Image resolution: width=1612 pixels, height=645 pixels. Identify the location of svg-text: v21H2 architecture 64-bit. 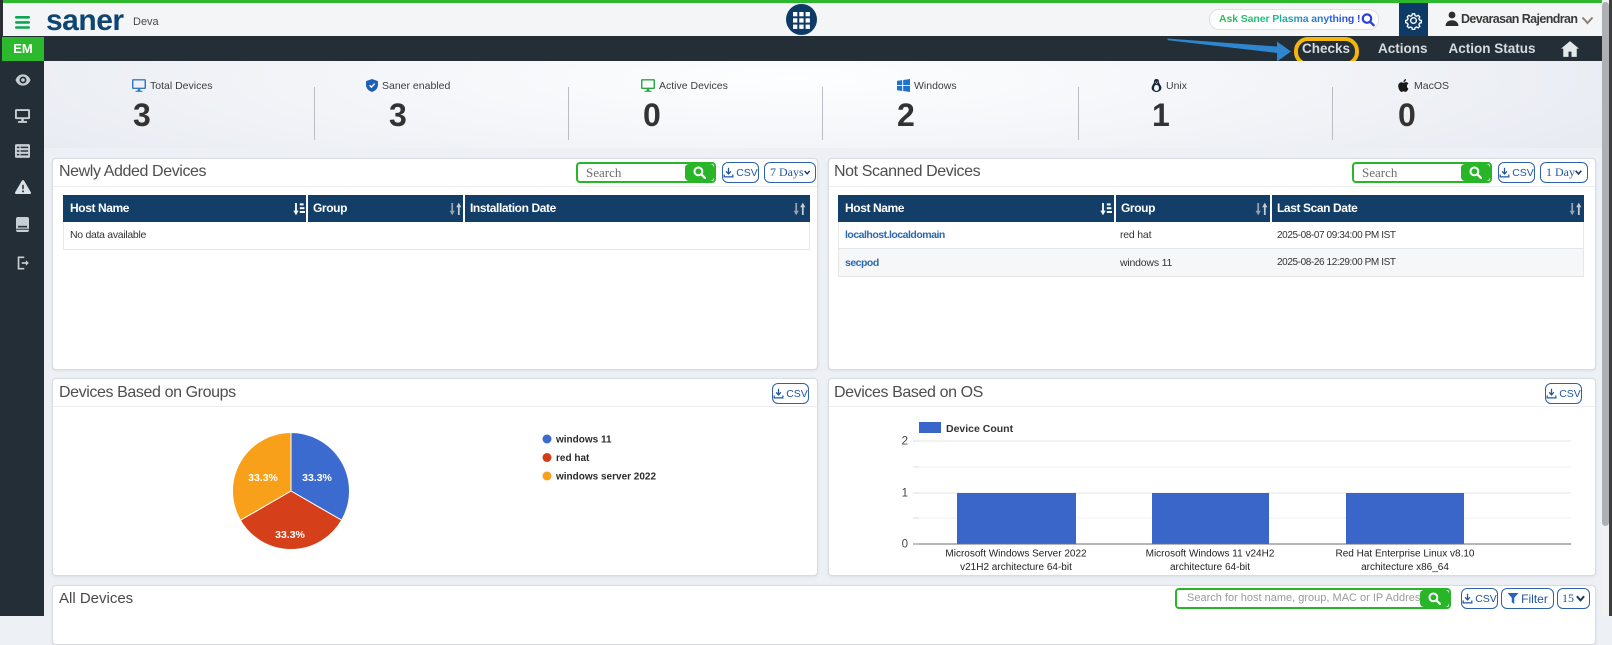
(1016, 567).